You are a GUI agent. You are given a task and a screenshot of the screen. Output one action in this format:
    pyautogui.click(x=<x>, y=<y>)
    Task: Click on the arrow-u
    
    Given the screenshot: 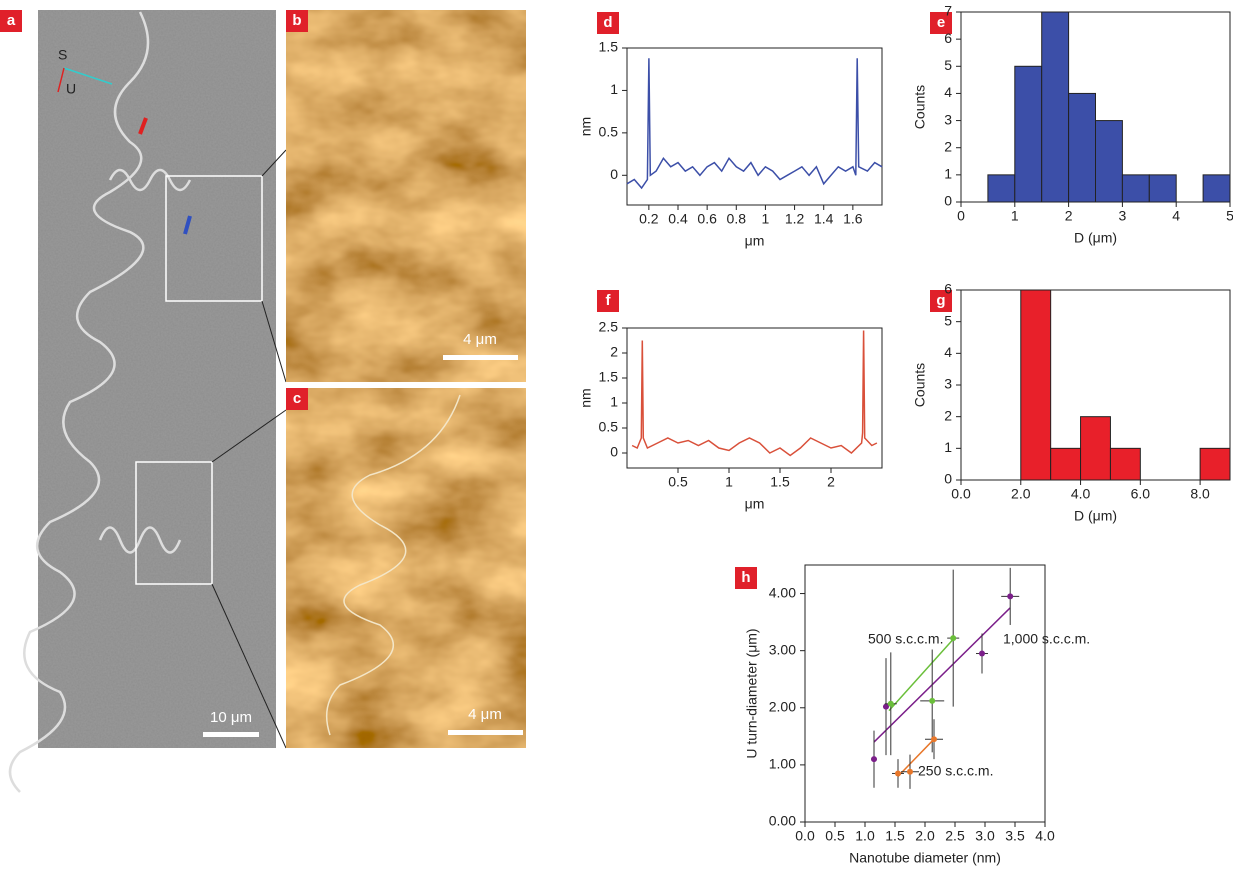 What is the action you would take?
    pyautogui.click(x=61, y=80)
    